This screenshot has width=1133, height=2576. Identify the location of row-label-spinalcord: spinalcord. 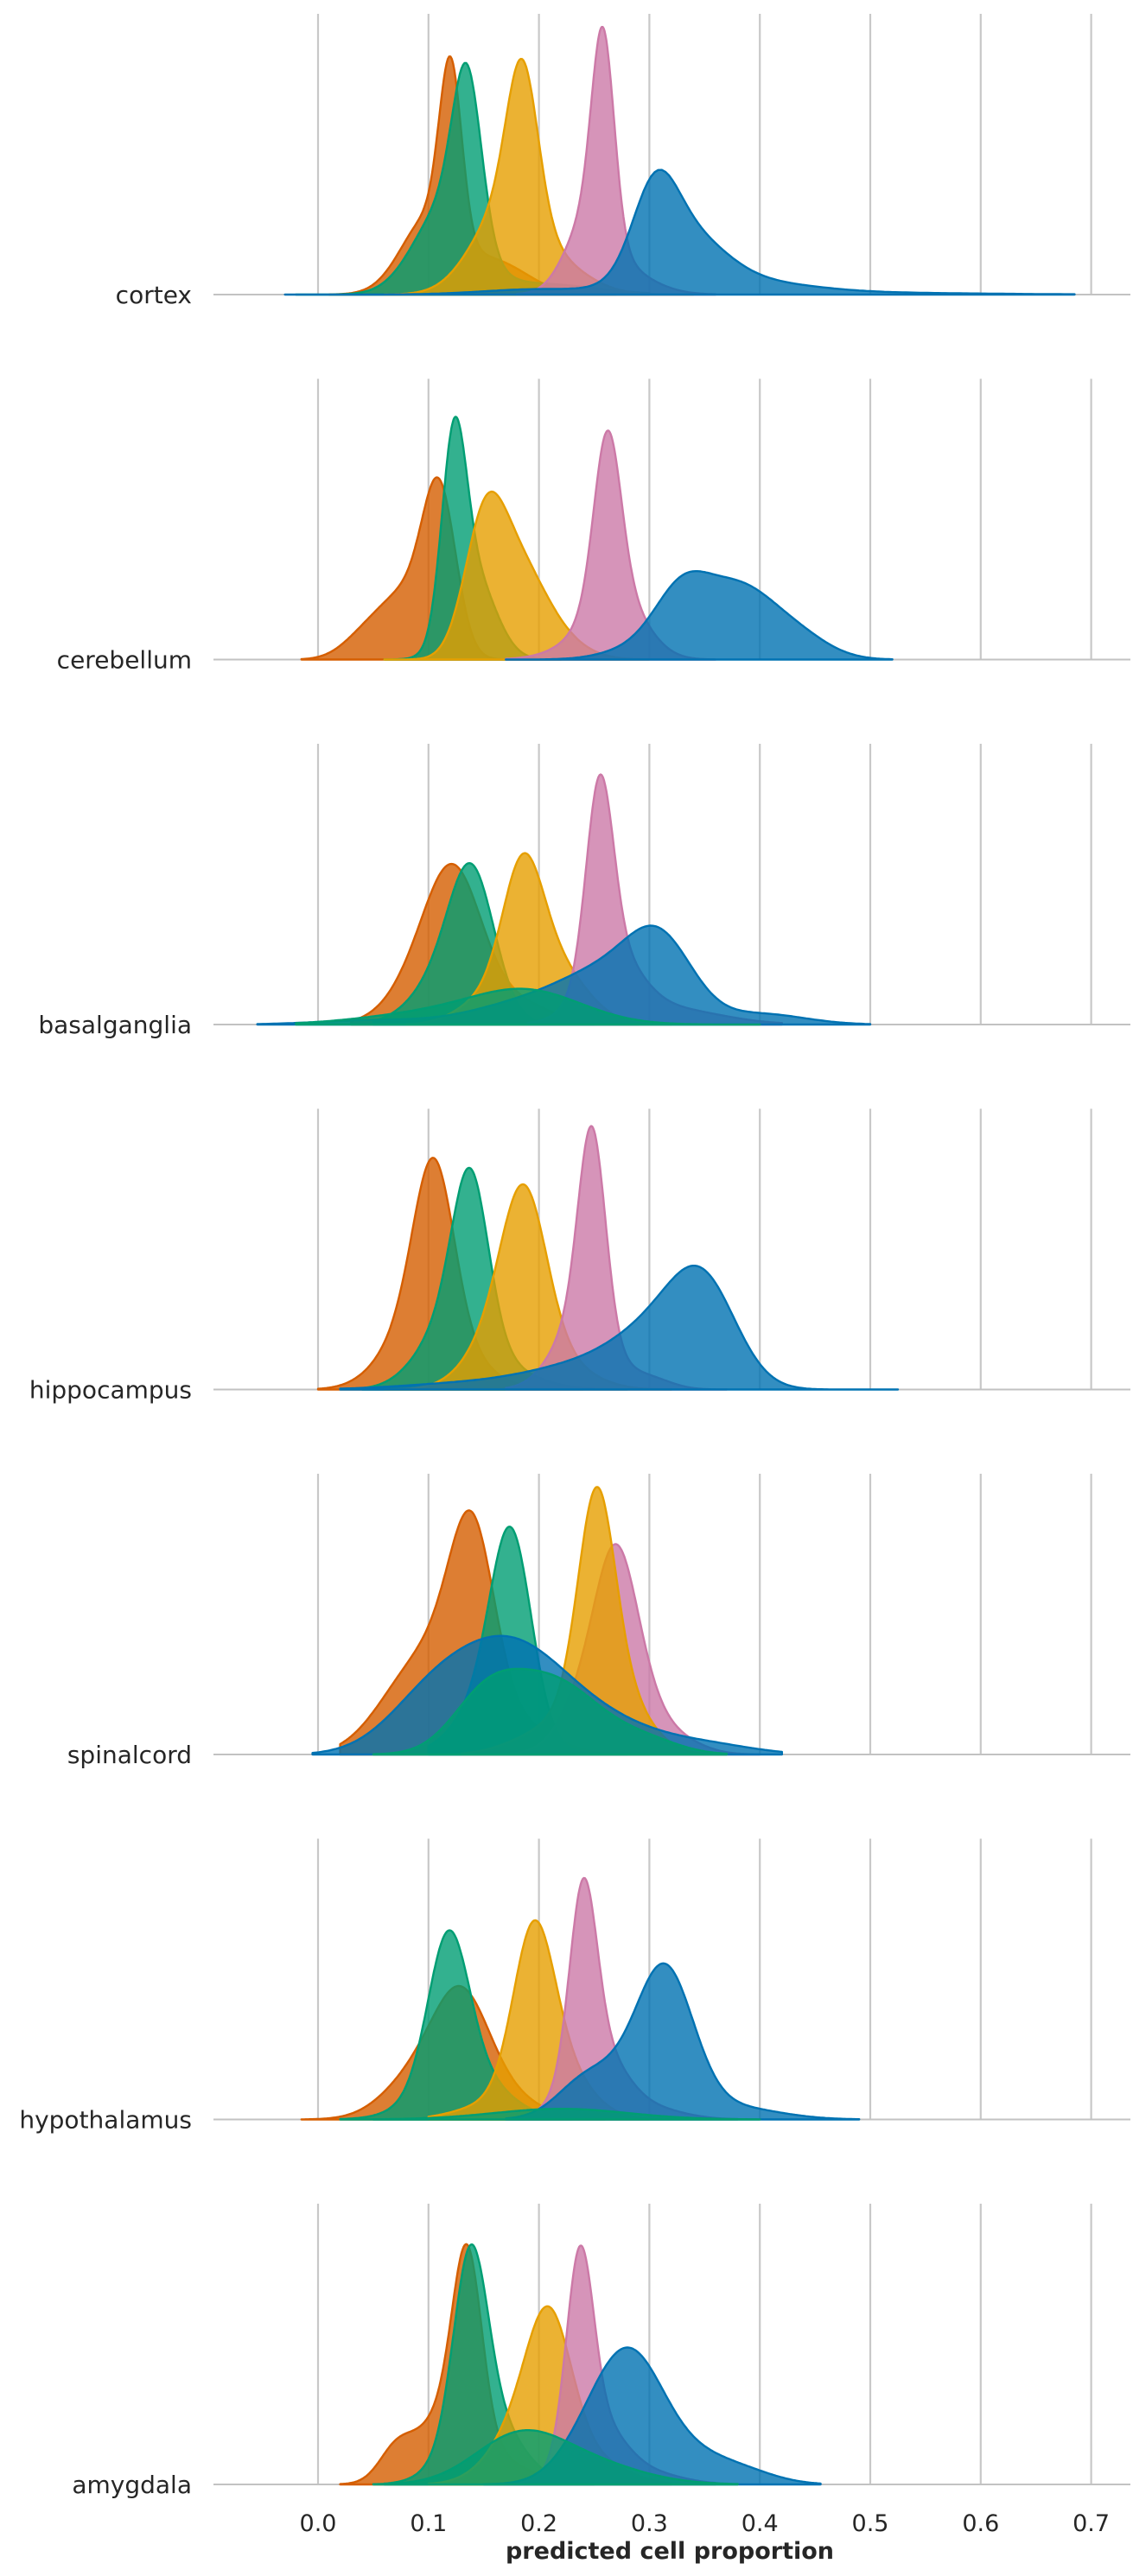
(129, 1755).